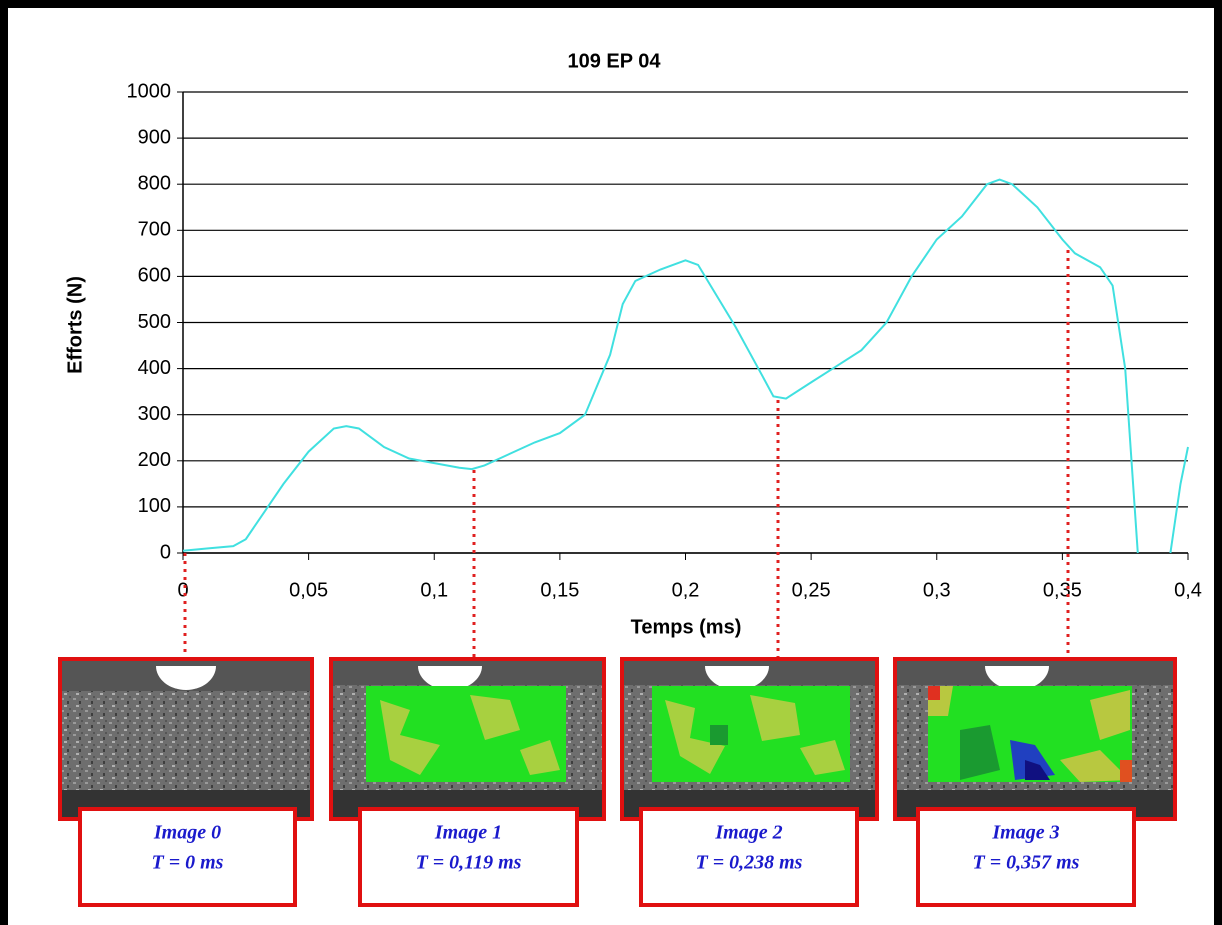 The height and width of the screenshot is (925, 1222). Describe the element at coordinates (154, 506) in the screenshot. I see `y-tick-label: 100` at that location.